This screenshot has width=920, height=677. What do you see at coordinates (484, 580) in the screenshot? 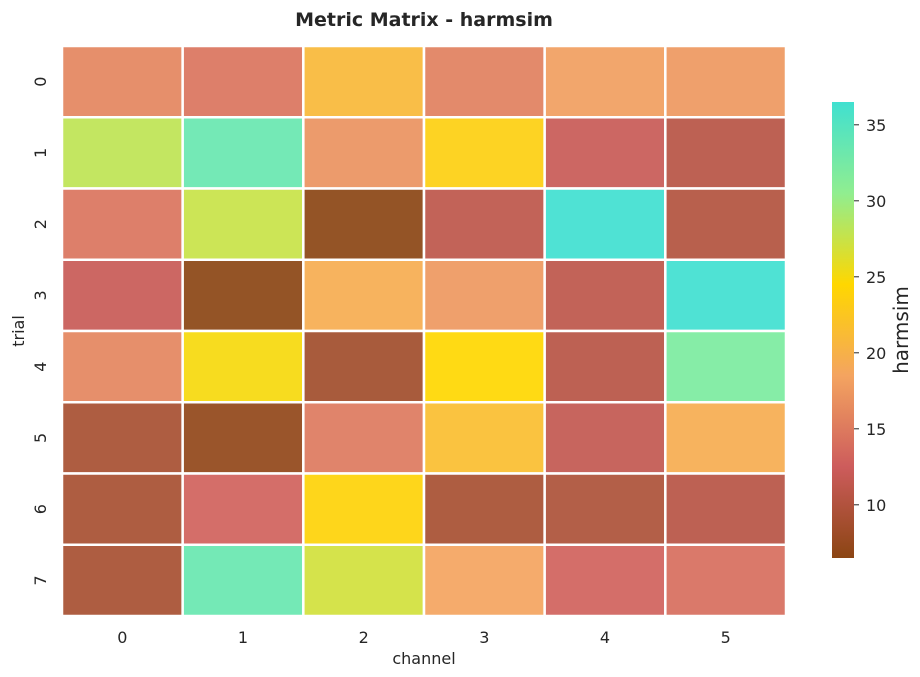
I see `heatmap-cell-r7-c3` at bounding box center [484, 580].